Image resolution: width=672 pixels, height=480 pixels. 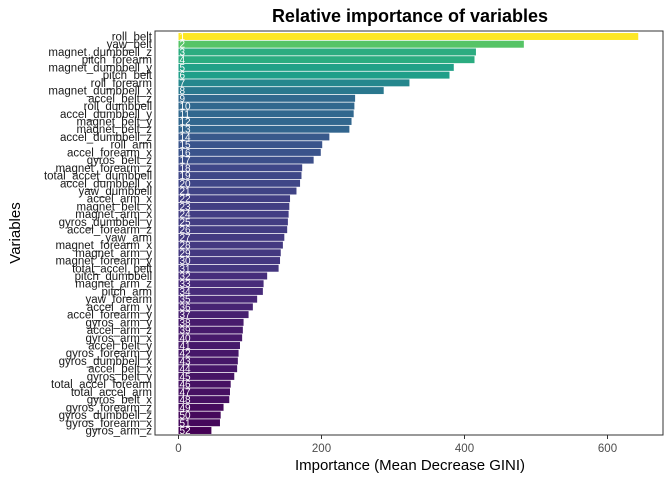 What do you see at coordinates (113, 215) in the screenshot?
I see `y-tick-label: magnet_arm_x` at bounding box center [113, 215].